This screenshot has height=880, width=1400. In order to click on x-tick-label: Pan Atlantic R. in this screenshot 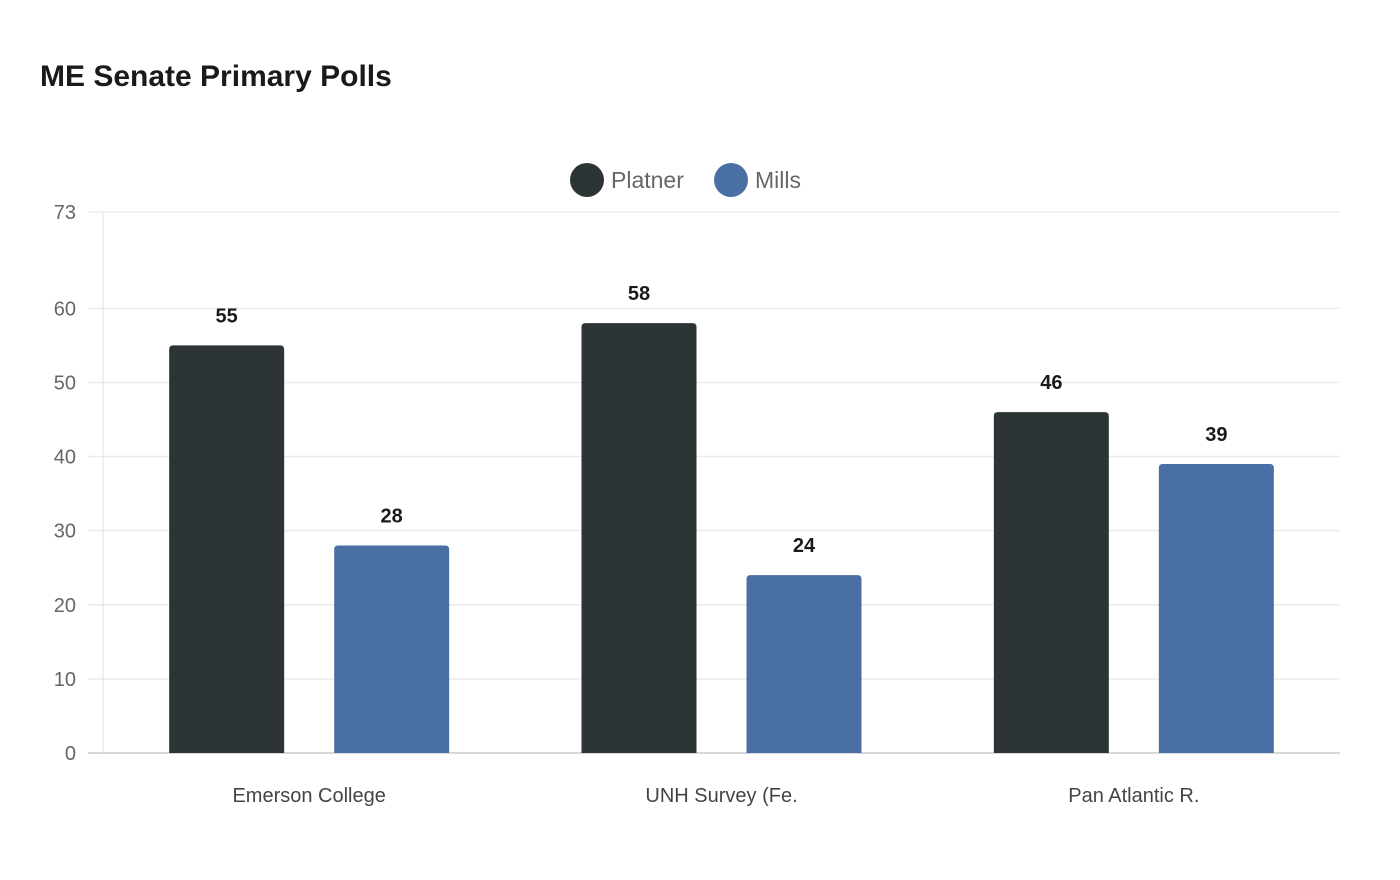, I will do `click(1133, 796)`.